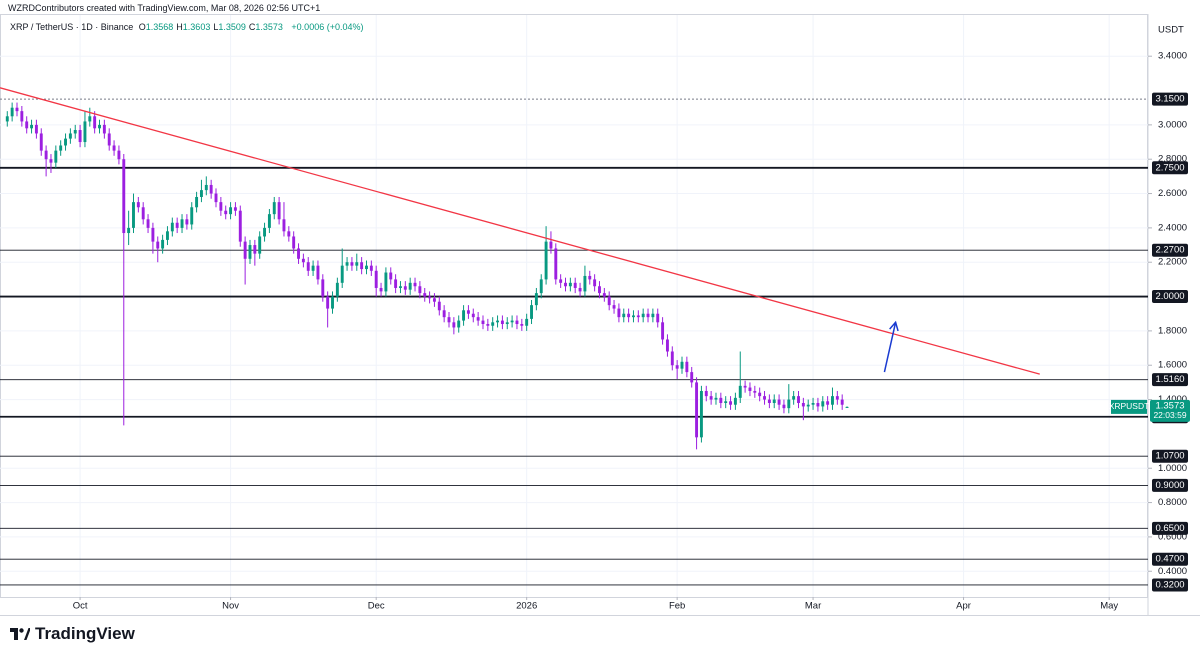 The image size is (1200, 654). What do you see at coordinates (212, 27) in the screenshot?
I see `ohlc: O1.3568 H1.3603 L1.3509 C1.3573` at bounding box center [212, 27].